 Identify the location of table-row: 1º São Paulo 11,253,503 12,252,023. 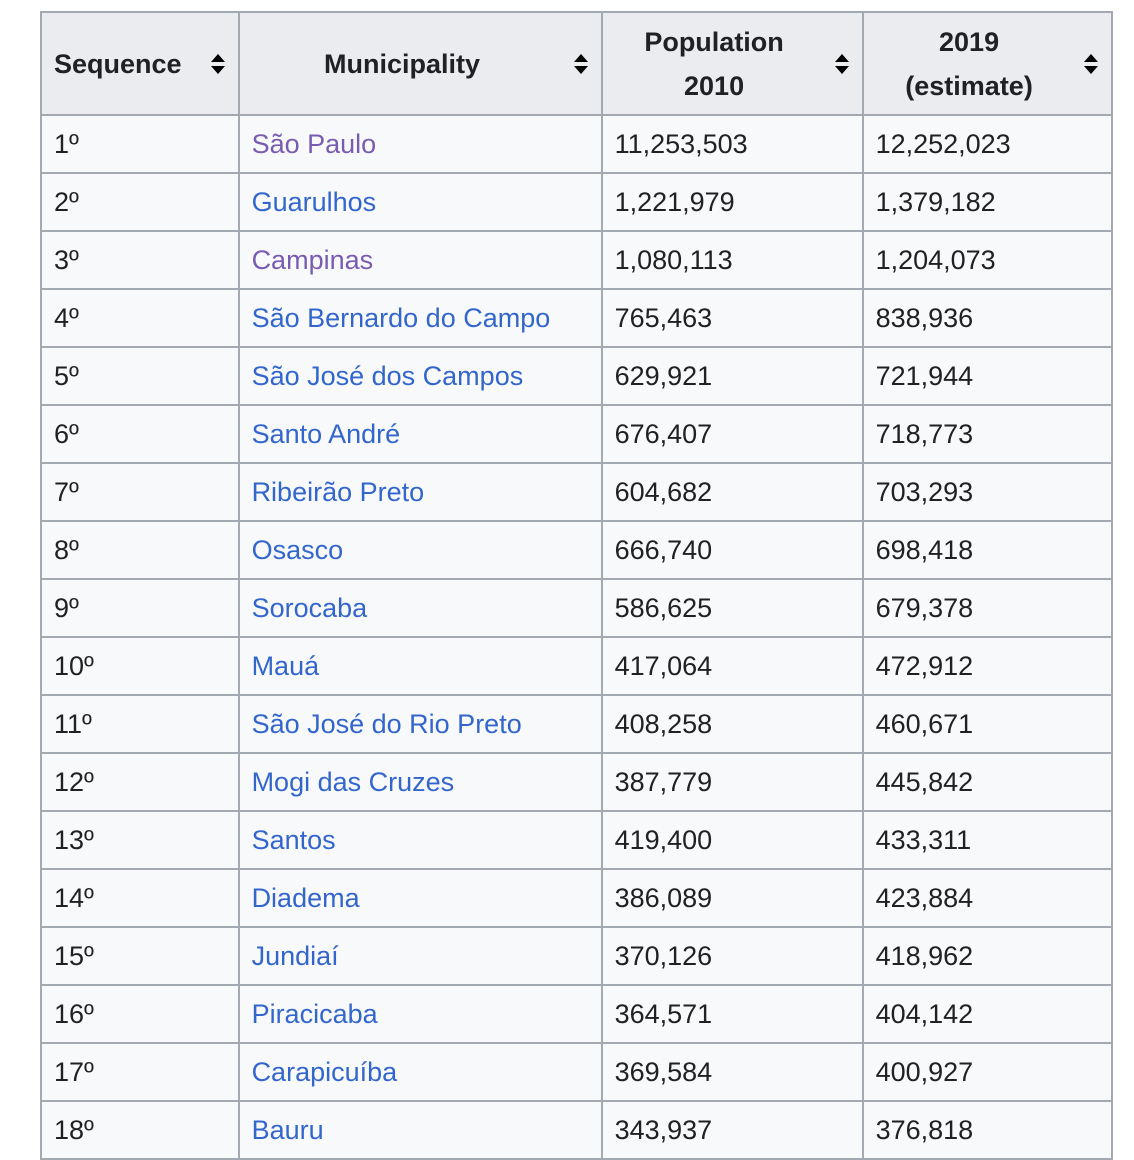
(576, 144).